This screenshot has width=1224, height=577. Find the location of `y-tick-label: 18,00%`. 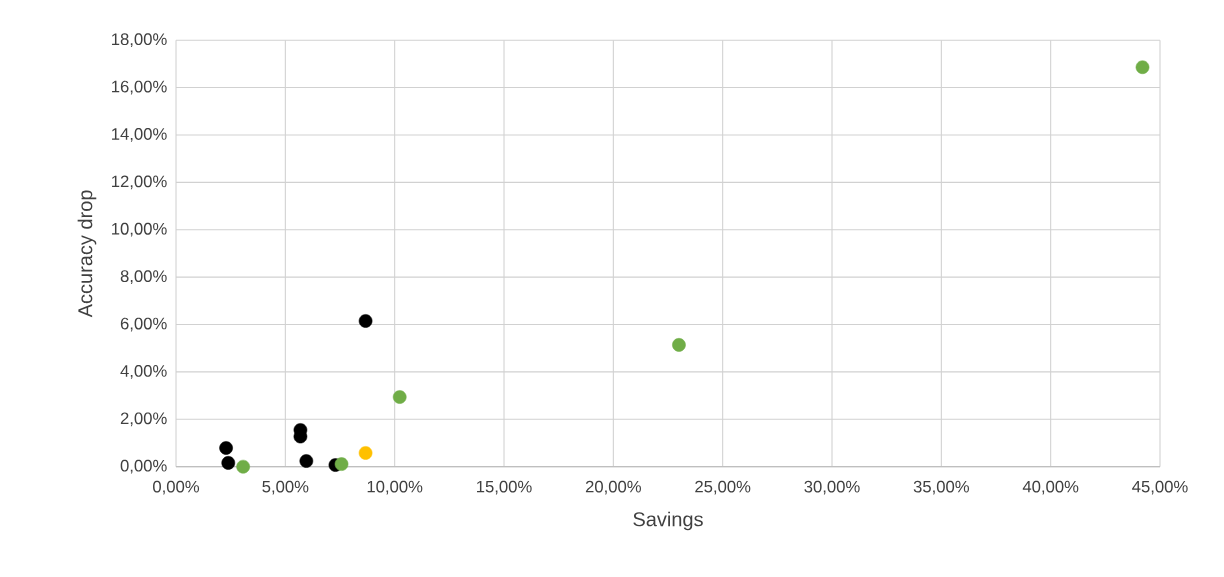

y-tick-label: 18,00% is located at coordinates (139, 40).